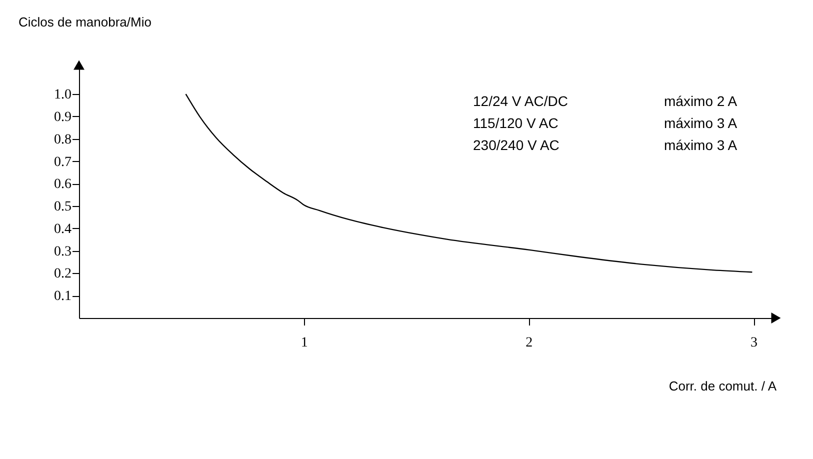 The image size is (813, 459). Describe the element at coordinates (63, 184) in the screenshot. I see `y-tick-label: 0.6` at that location.